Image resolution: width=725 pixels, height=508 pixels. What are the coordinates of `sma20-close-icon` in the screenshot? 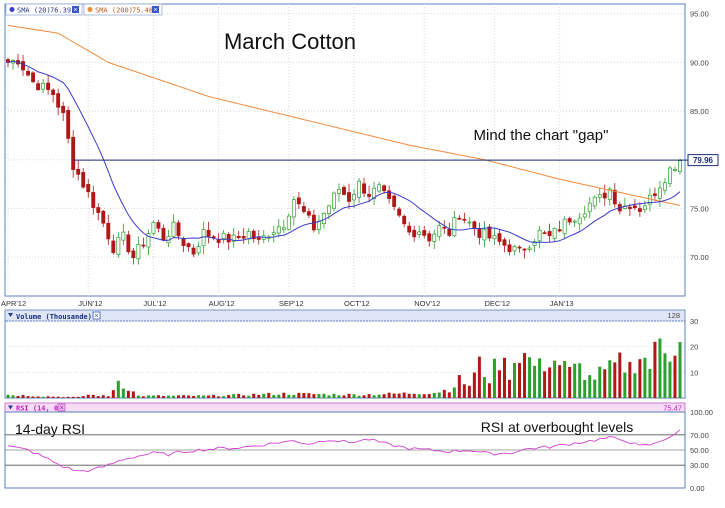 It's located at (75, 9).